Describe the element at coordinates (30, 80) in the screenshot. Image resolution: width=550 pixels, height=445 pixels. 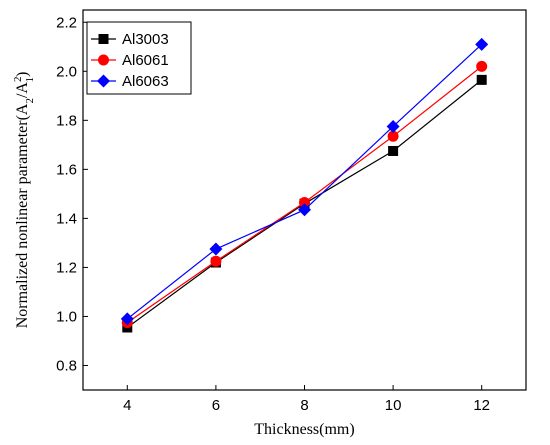
I see `y-axis-title-sub2: 1` at that location.